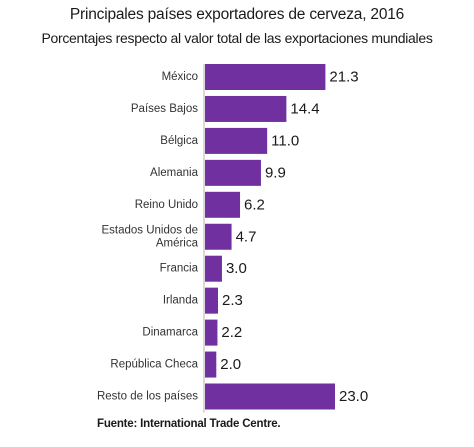 The image size is (474, 447). Describe the element at coordinates (343, 77) in the screenshot. I see `value-label: 21.3` at that location.